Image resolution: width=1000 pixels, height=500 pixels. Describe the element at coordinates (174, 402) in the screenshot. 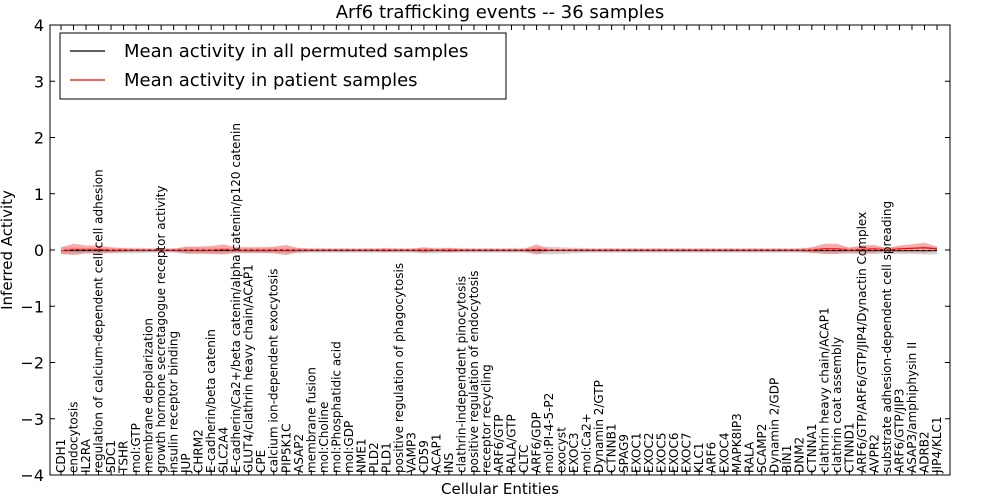

I see `x-tick-label: insulin receptor binding` at that location.